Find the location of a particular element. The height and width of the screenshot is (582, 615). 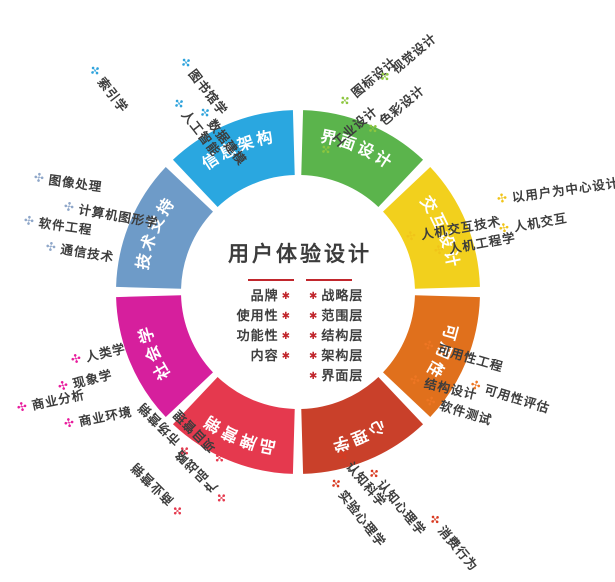

center-item-right-2: ✱ 结构层 is located at coordinates (337, 337).